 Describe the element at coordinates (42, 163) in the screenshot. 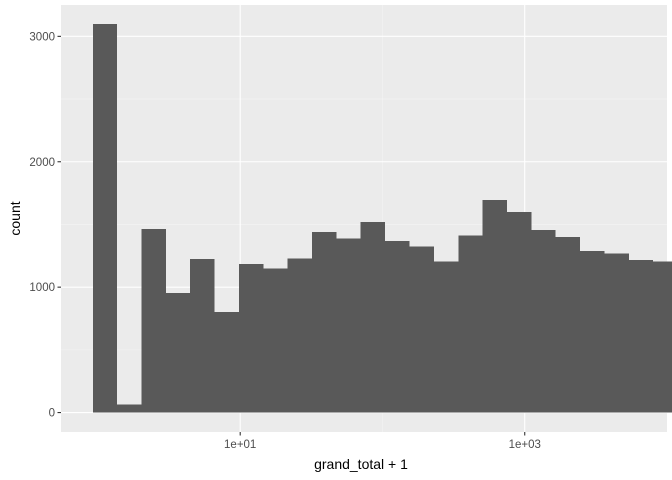

I see `y-tick-label: 2000` at that location.